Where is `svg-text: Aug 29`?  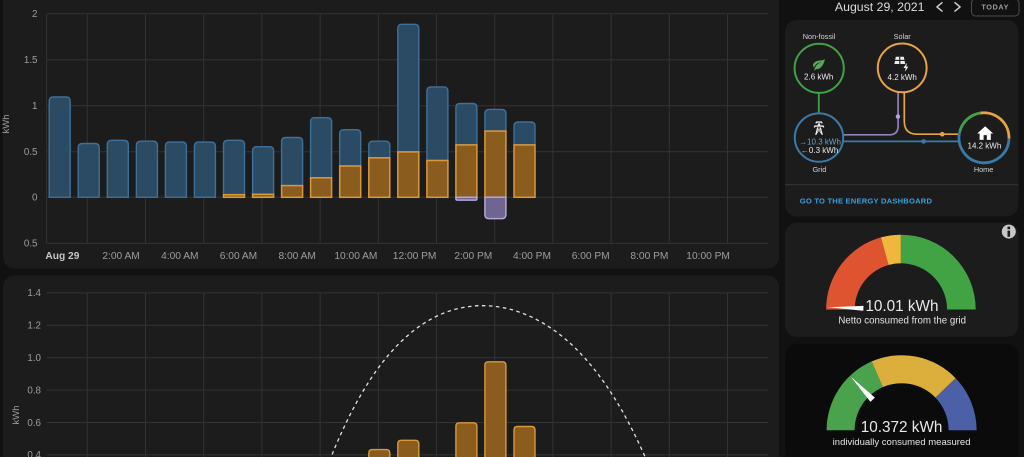
svg-text: Aug 29 is located at coordinates (62, 256).